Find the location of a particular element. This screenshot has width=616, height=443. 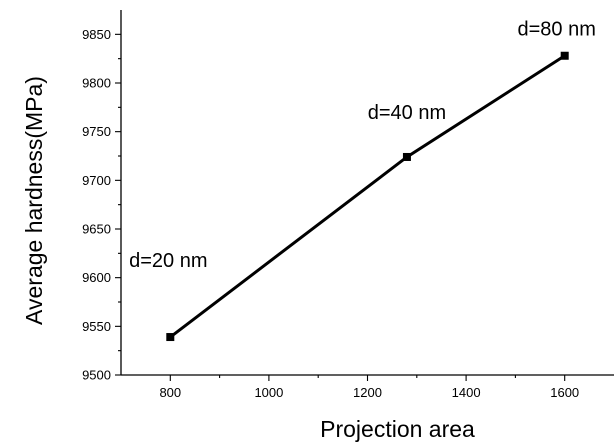

x-ticks: 800 1000 1200 1400 1600 is located at coordinates (369, 387).